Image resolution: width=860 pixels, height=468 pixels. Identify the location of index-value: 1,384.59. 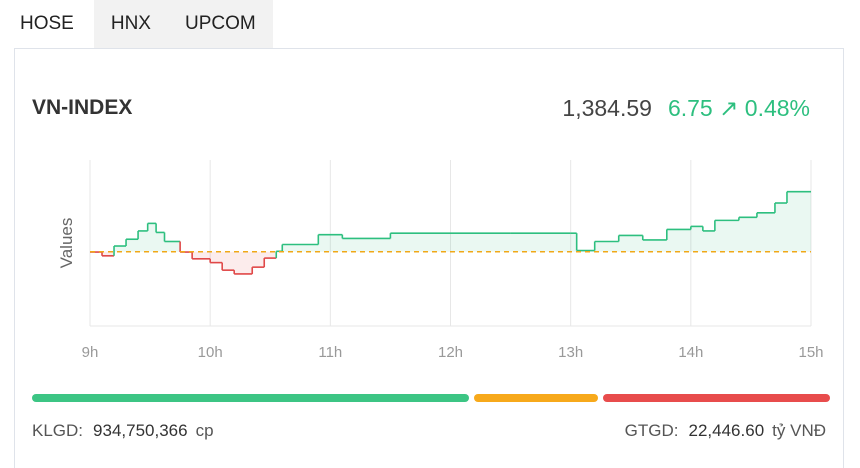
(607, 108).